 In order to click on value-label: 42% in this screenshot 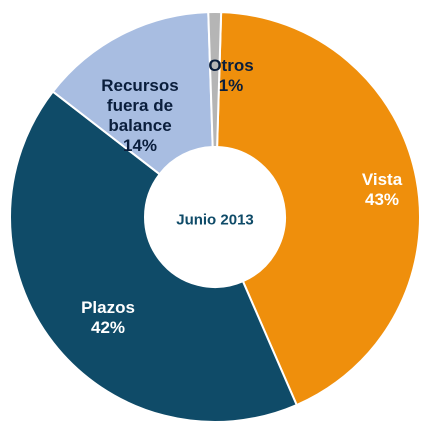, I will do `click(108, 327)`.